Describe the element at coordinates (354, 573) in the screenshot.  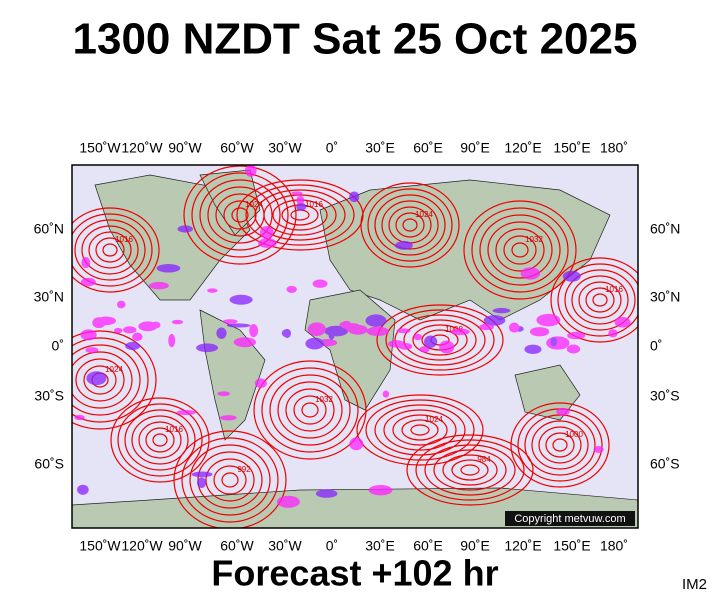
I see `subtitle: Forecast +102 hr` at that location.